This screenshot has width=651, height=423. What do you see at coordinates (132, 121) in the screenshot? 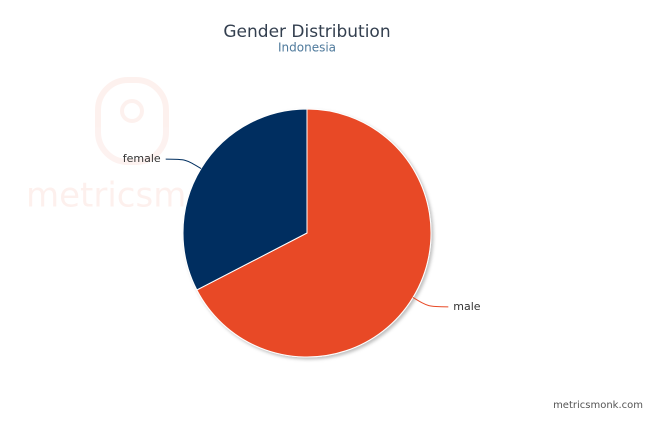
I see `watermark-logo` at bounding box center [132, 121].